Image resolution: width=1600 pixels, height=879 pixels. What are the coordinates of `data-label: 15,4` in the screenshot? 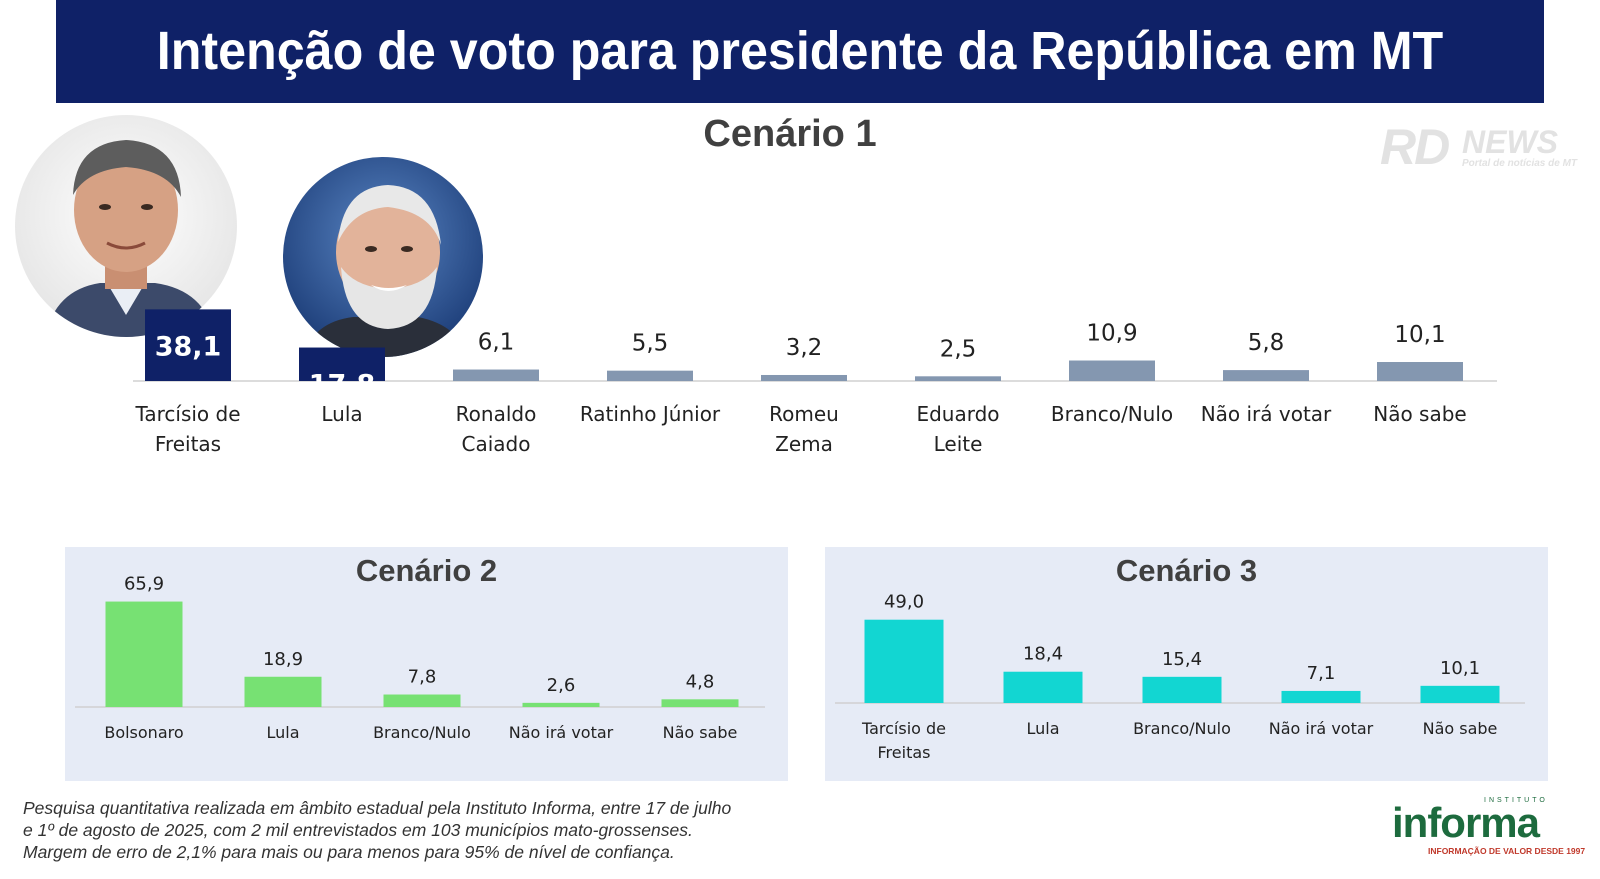 It's located at (1182, 659).